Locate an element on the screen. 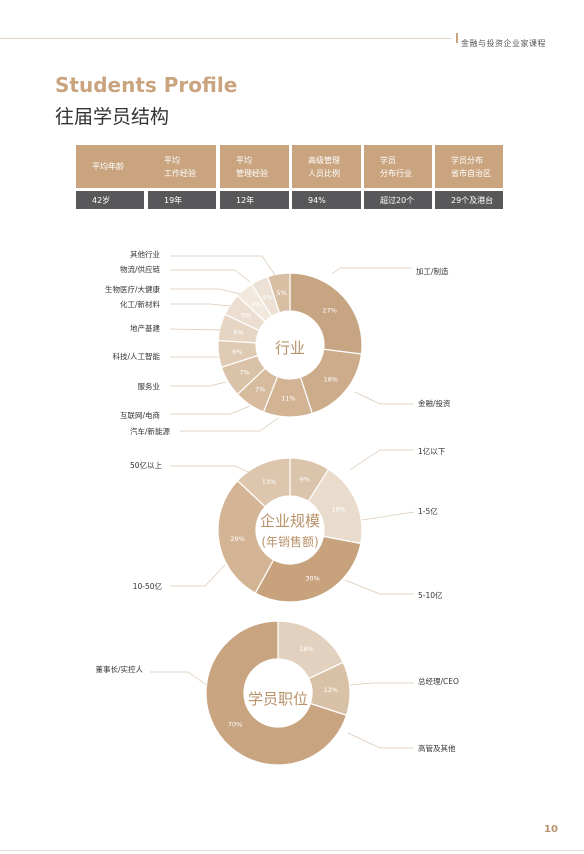  slice-percent-label: 11% is located at coordinates (288, 398).